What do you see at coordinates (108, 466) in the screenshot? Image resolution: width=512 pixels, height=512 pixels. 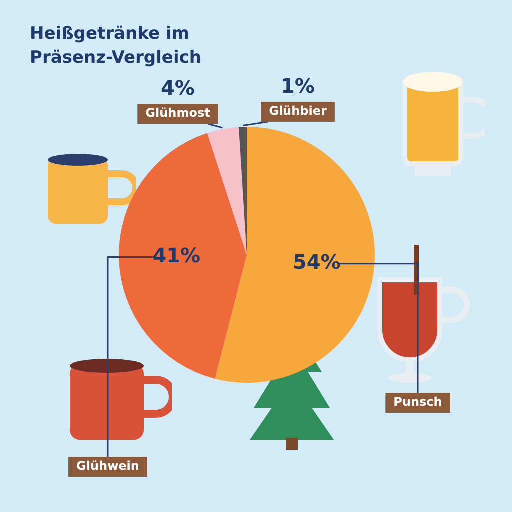 I see `slice-label: Glühwein` at bounding box center [108, 466].